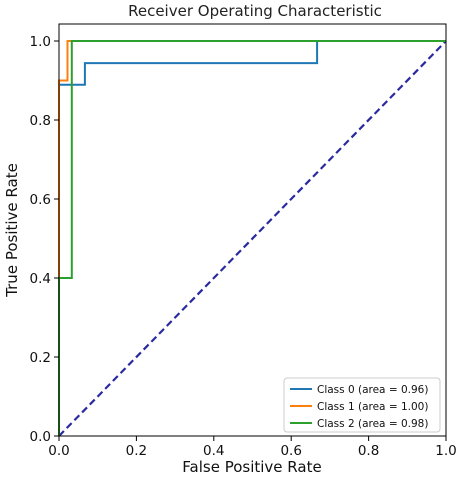 The width and height of the screenshot is (457, 480). Describe the element at coordinates (40, 358) in the screenshot. I see `y-tick-label: 0.2` at that location.